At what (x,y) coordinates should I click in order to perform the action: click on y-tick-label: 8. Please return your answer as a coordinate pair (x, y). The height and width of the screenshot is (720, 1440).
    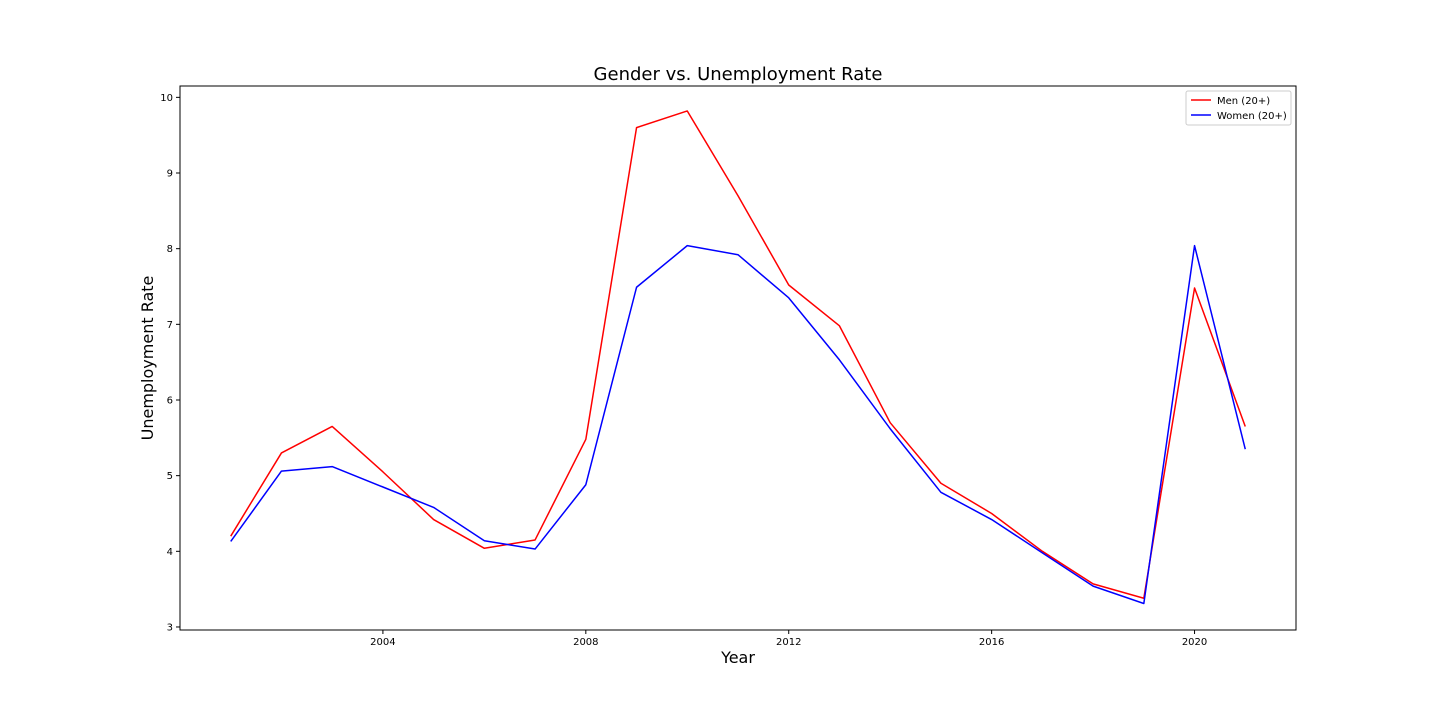
    Looking at the image, I should click on (170, 249).